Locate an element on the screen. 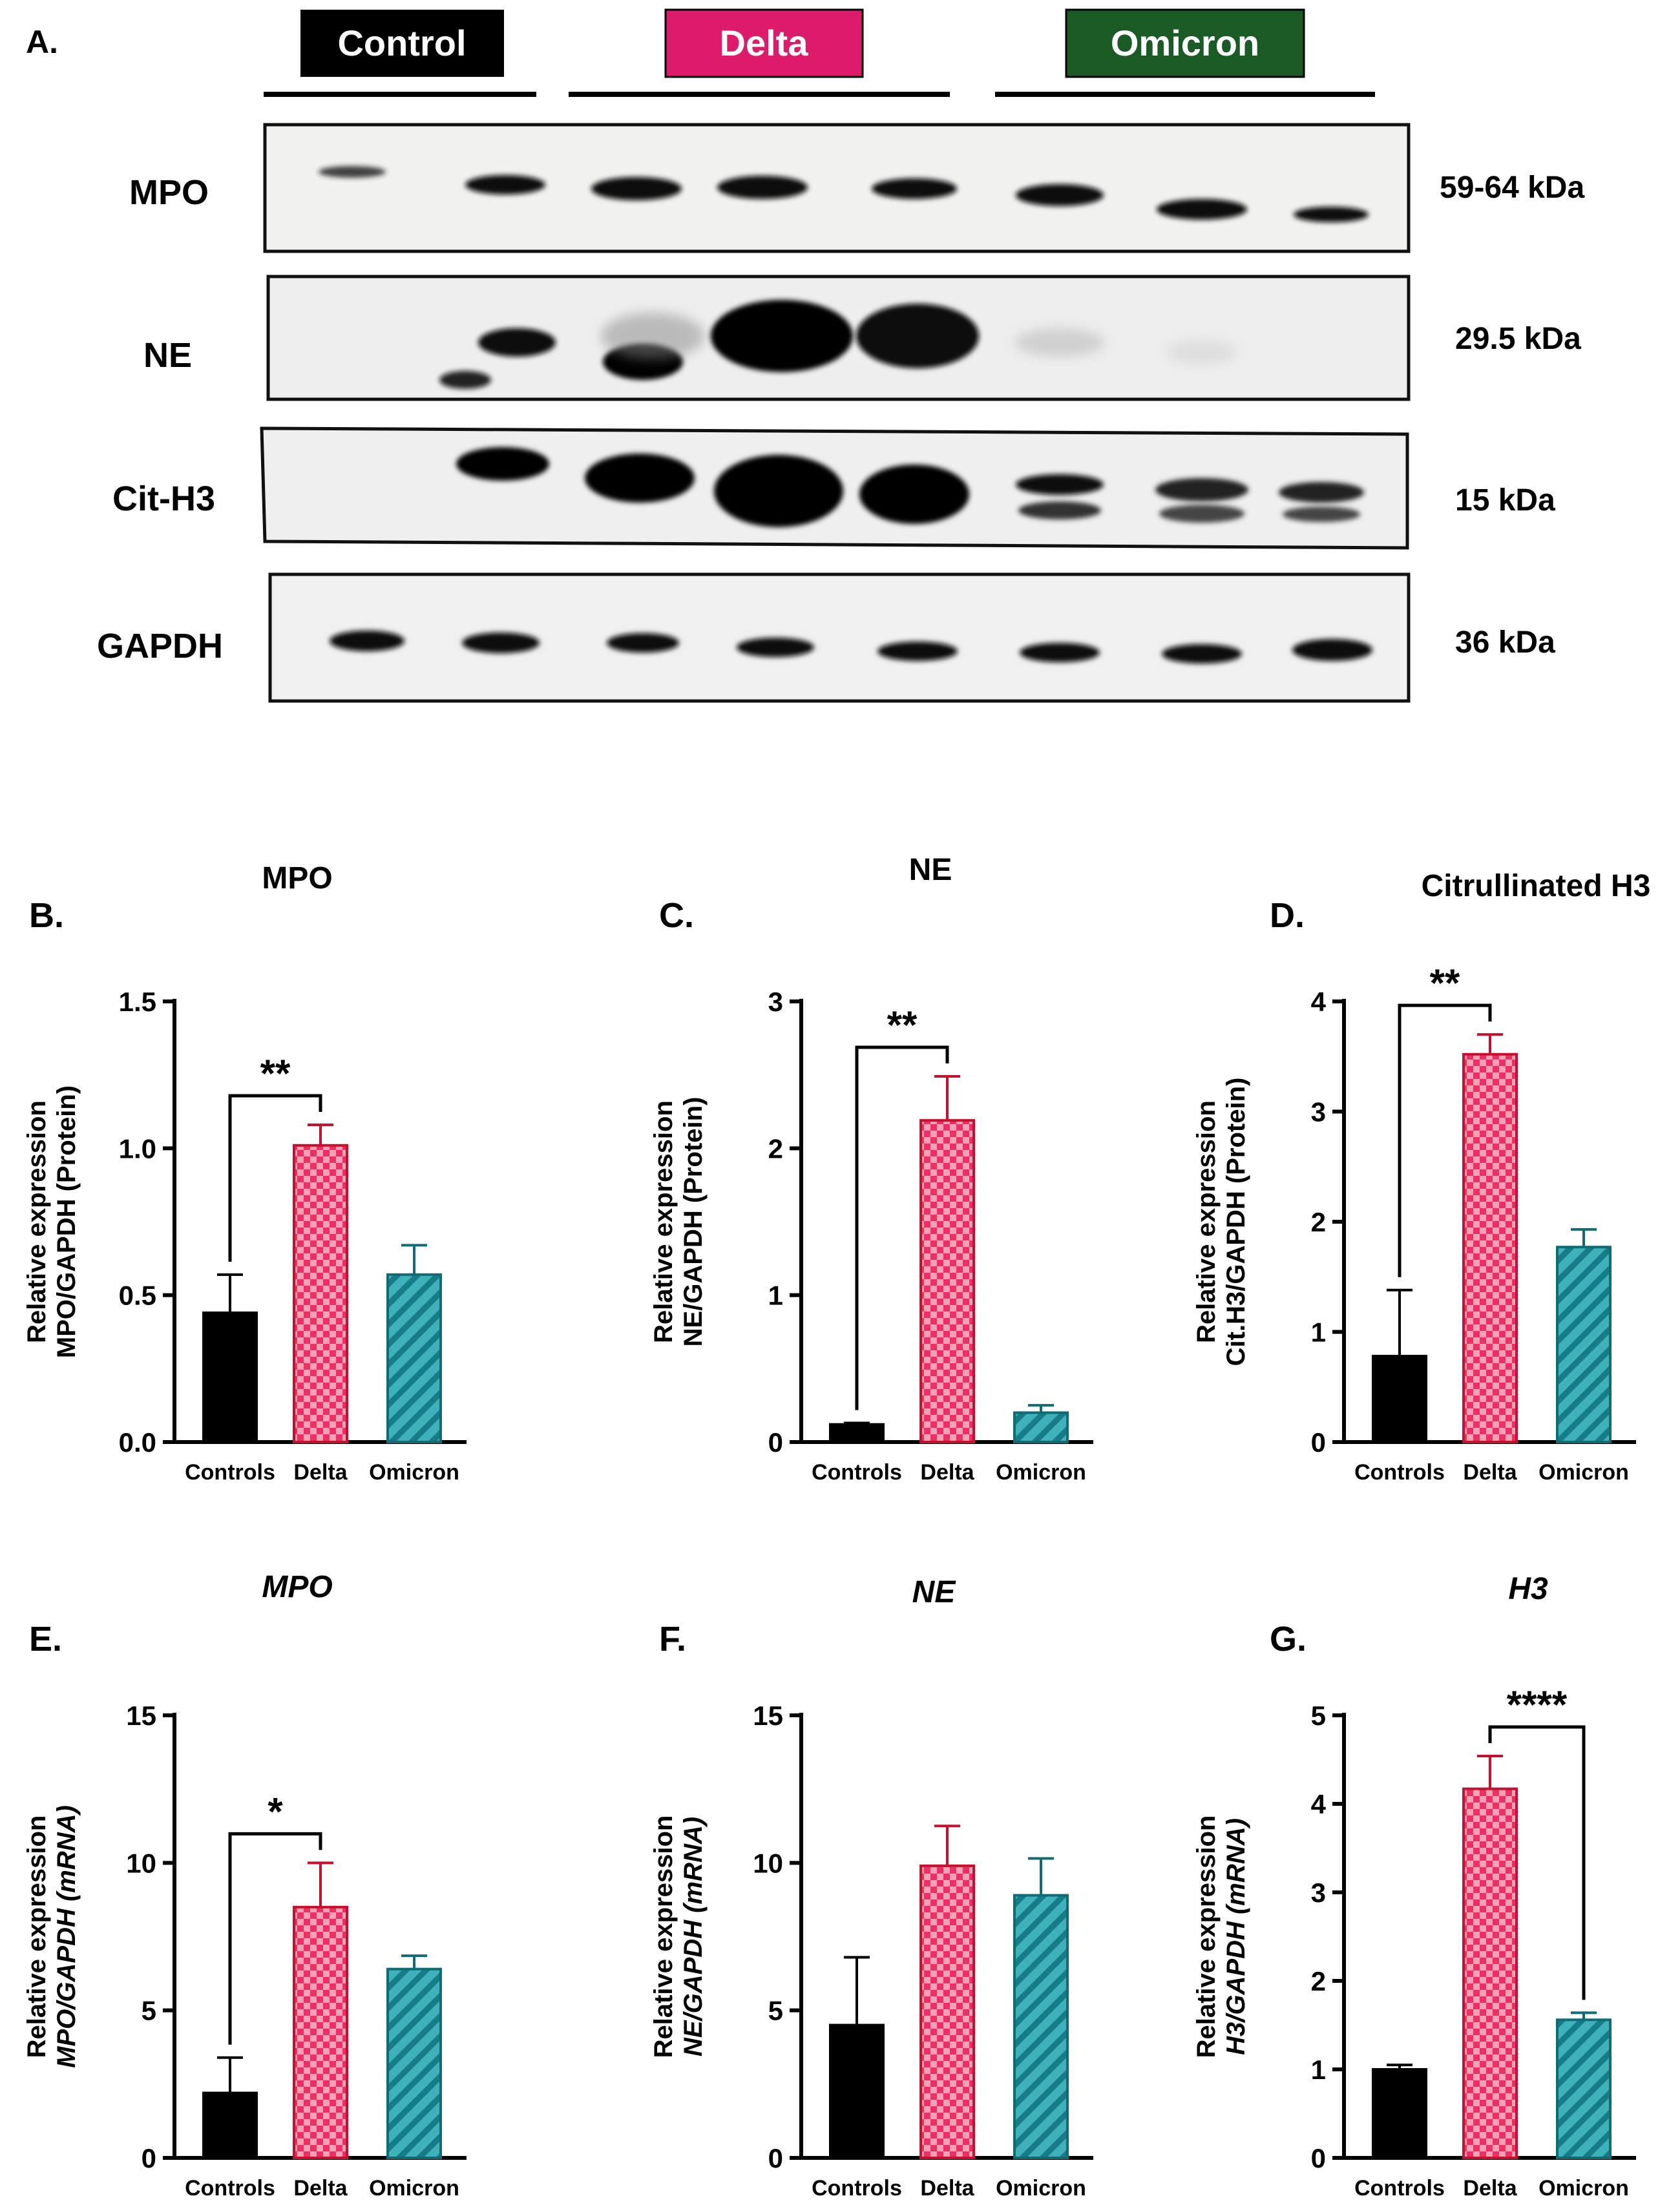  group-label-omicron: Omicron is located at coordinates (1185, 43).